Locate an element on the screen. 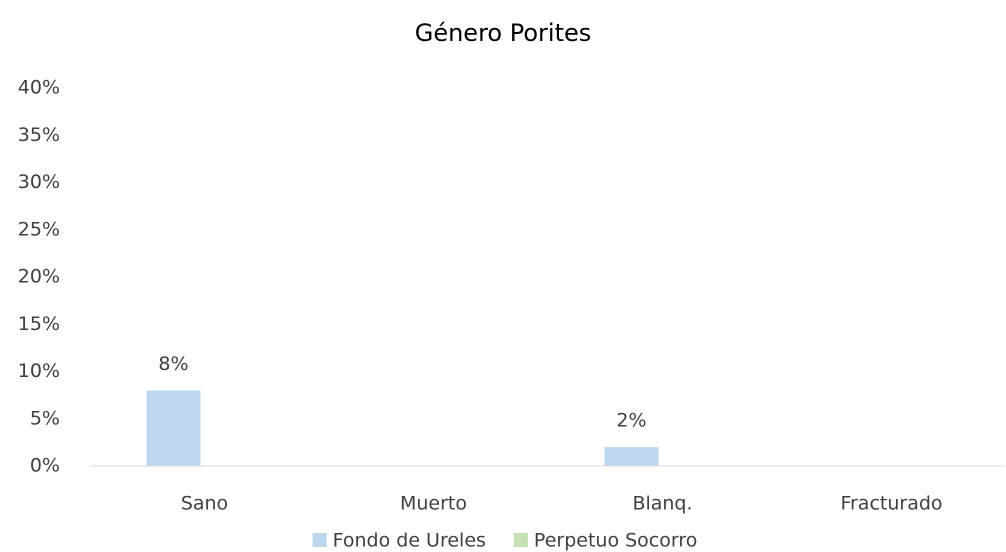 The width and height of the screenshot is (1006, 552). x-tick-label: Sano is located at coordinates (204, 504).